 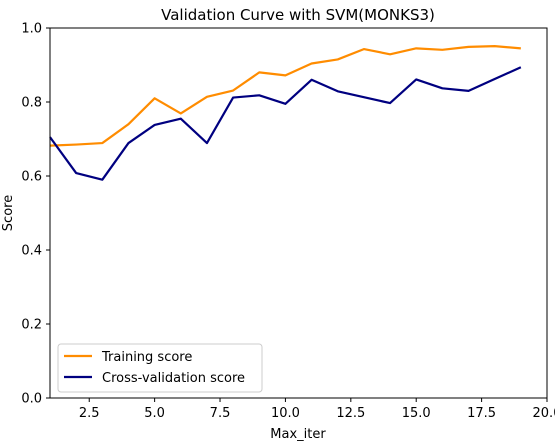 I want to click on y-tick-label: 0.4, so click(x=31, y=251).